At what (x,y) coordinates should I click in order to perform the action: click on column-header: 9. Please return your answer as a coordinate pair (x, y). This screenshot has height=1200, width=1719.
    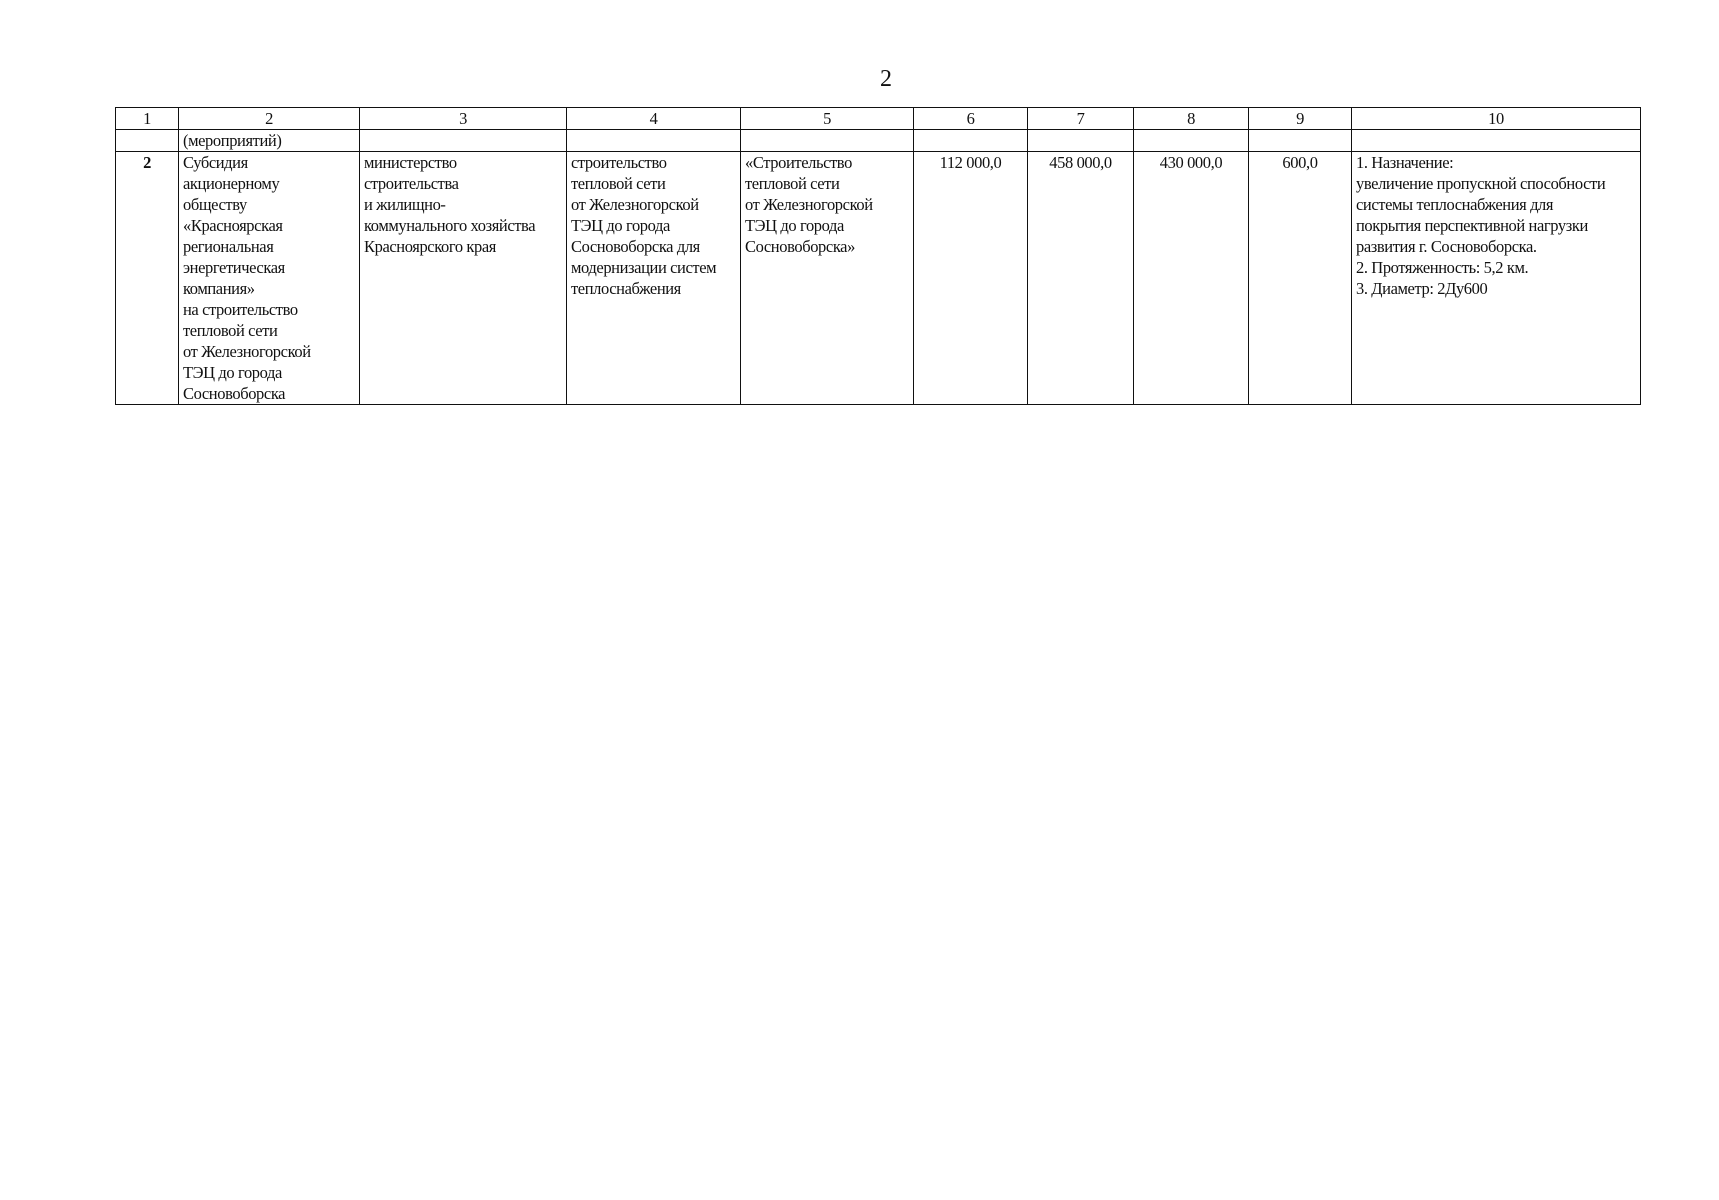
    Looking at the image, I should click on (1300, 118).